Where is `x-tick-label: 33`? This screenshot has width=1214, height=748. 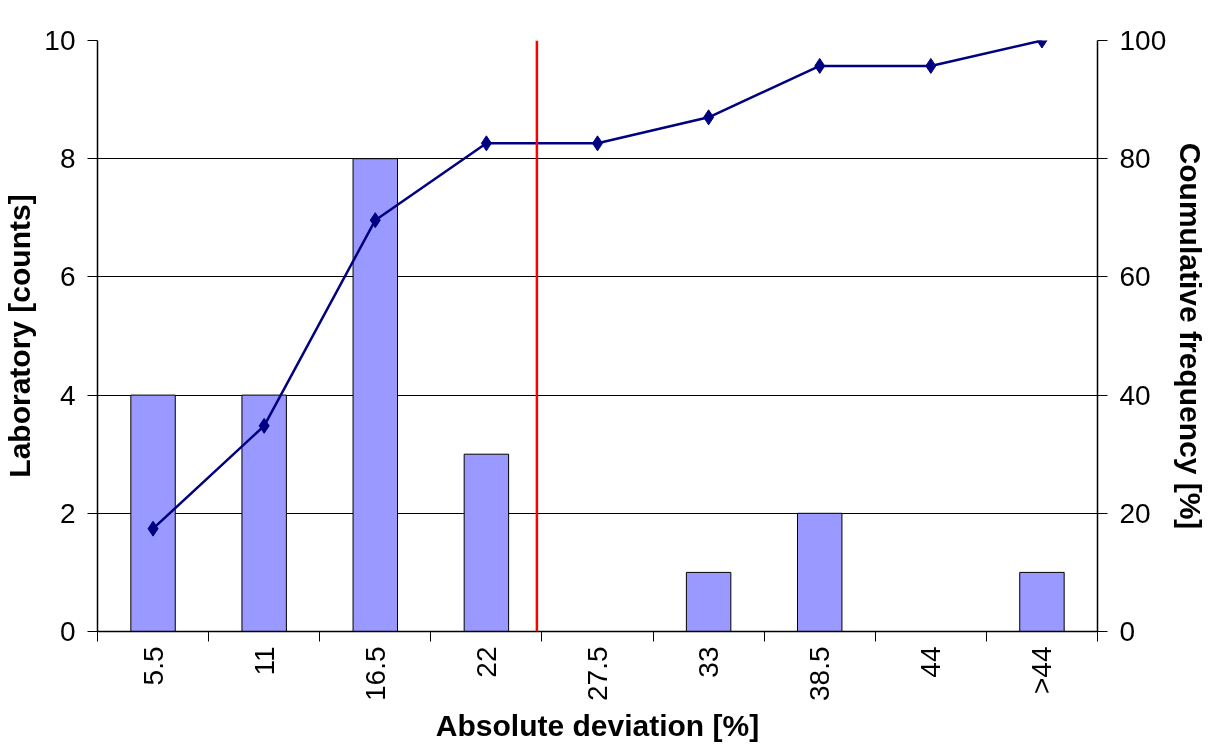
x-tick-label: 33 is located at coordinates (709, 662).